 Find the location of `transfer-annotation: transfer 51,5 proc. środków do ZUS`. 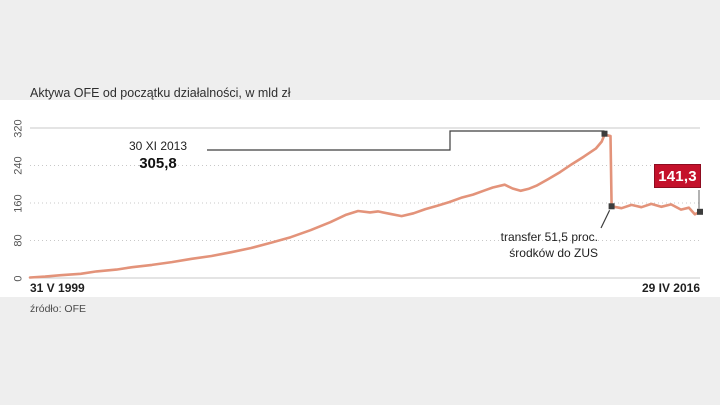

transfer-annotation: transfer 51,5 proc. środków do ZUS is located at coordinates (519, 245).